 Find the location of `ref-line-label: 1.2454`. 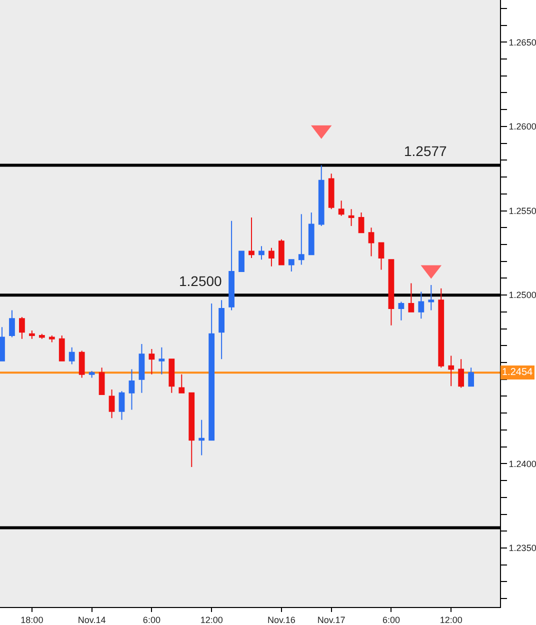

ref-line-label: 1.2454 is located at coordinates (518, 372).